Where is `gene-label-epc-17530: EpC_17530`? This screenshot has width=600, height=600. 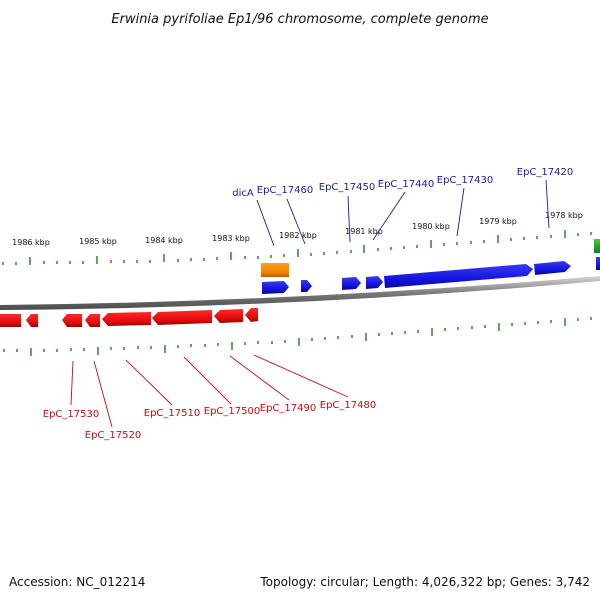
gene-label-epc-17530: EpC_17530 is located at coordinates (71, 414).